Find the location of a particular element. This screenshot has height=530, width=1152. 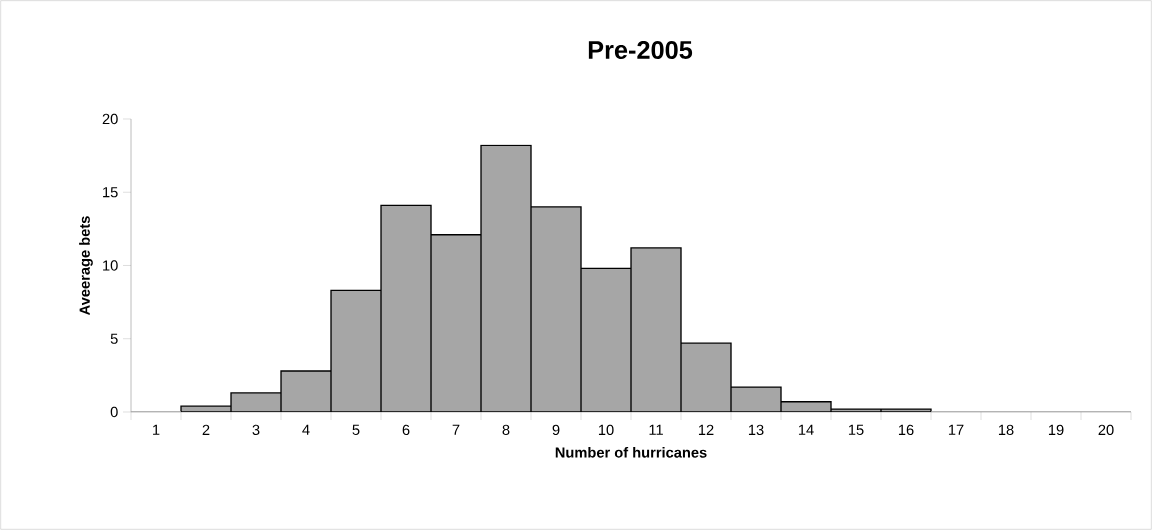

x-tick-label: 16 is located at coordinates (906, 430).